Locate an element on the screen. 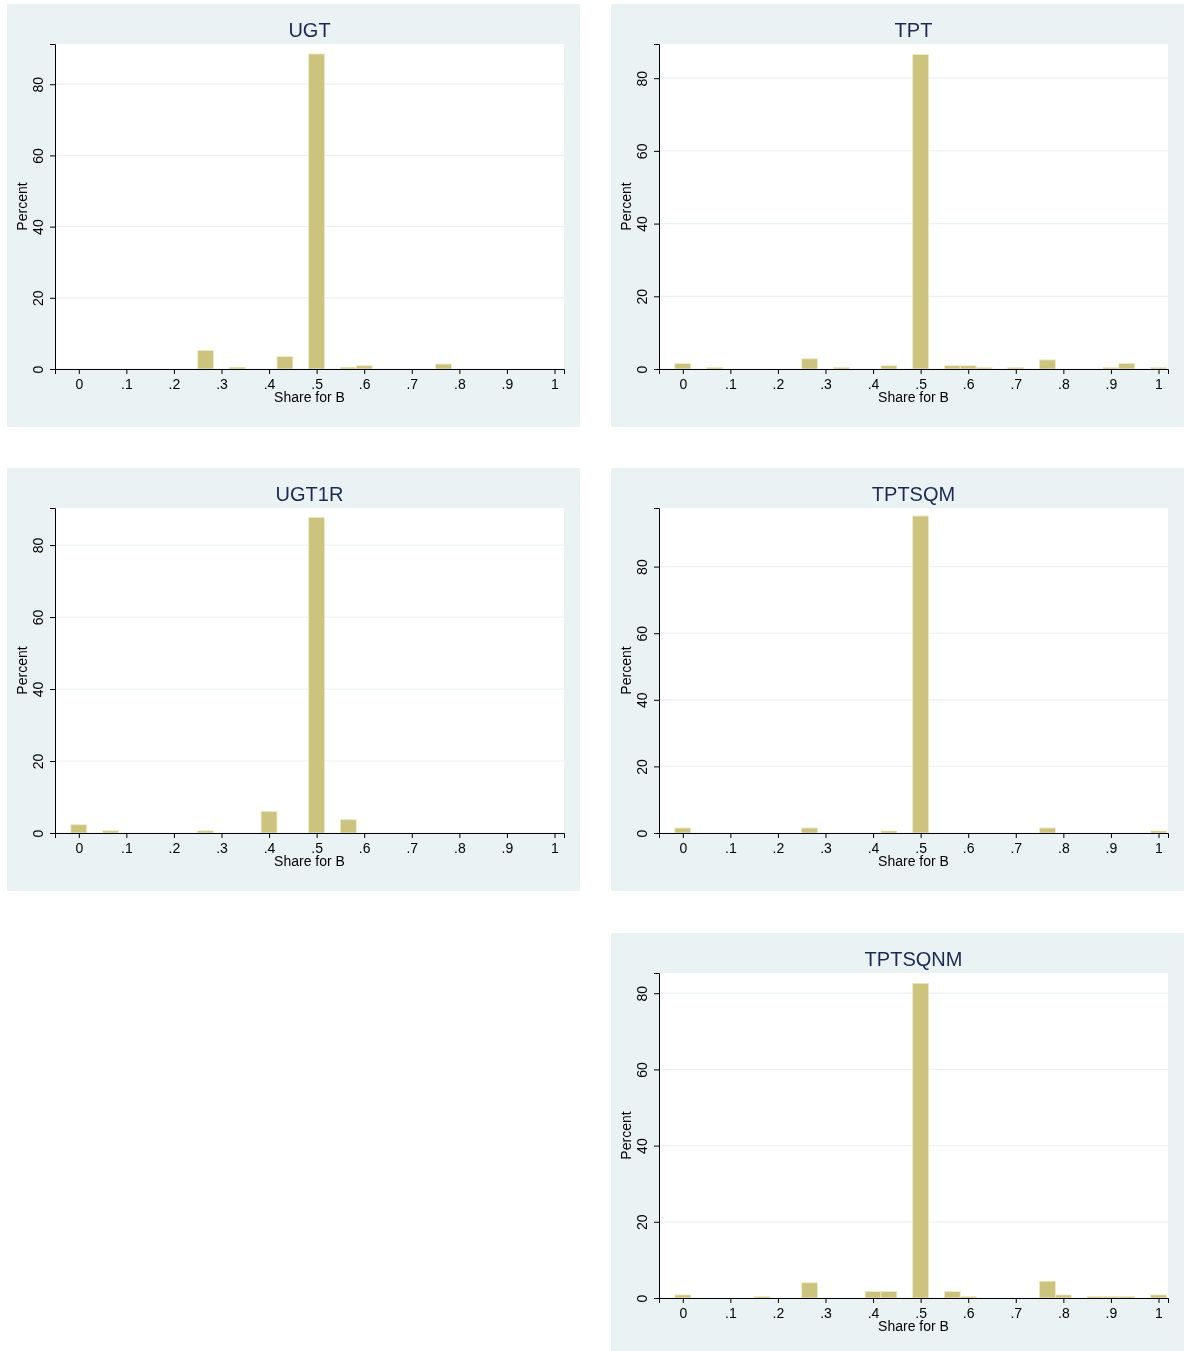 This screenshot has height=1351, width=1192. chart-title: UGT1R is located at coordinates (309, 494).